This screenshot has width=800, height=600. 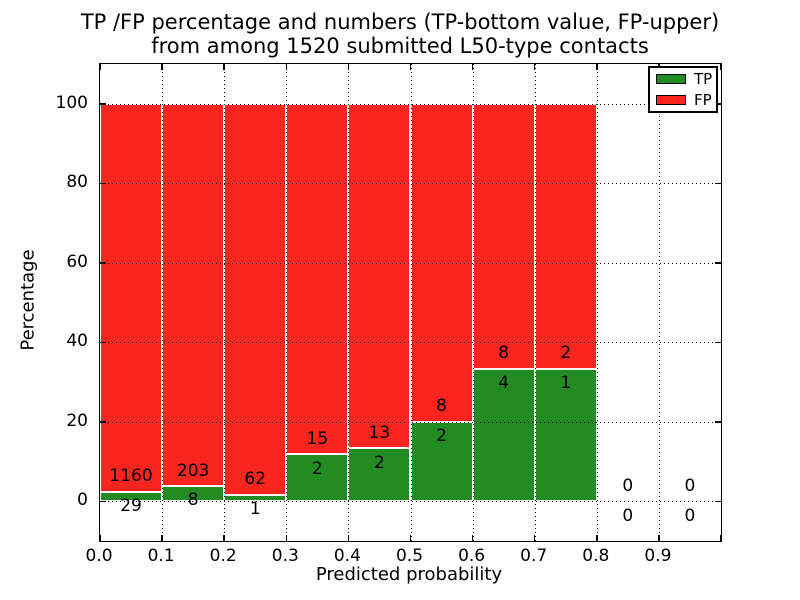 I want to click on x-tick-label: 0.2, so click(x=223, y=556).